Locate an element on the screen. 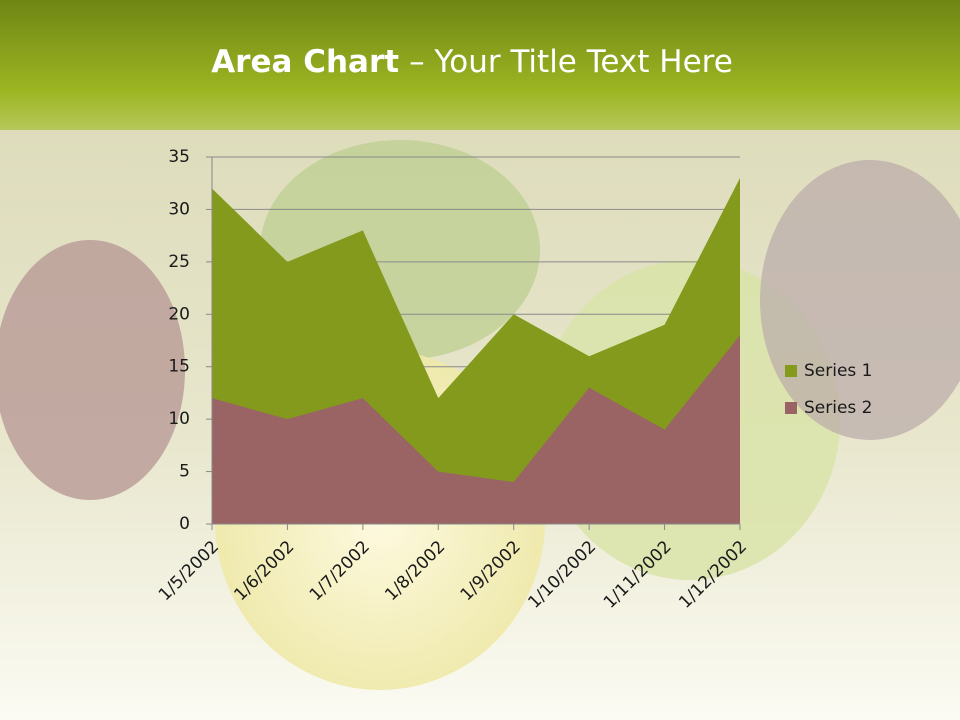 This screenshot has width=960, height=720. y-tick-label: 10 is located at coordinates (179, 419).